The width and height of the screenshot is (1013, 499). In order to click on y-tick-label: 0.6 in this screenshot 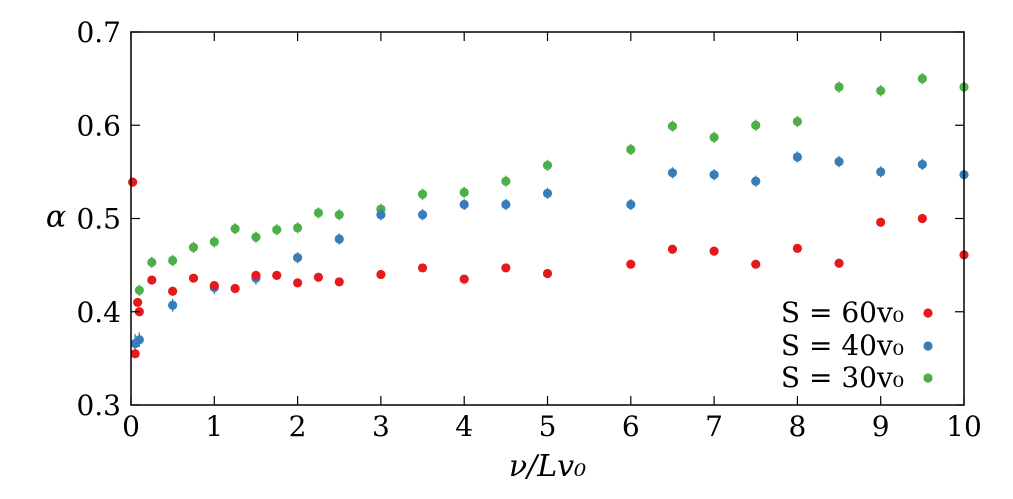, I will do `click(98, 125)`.